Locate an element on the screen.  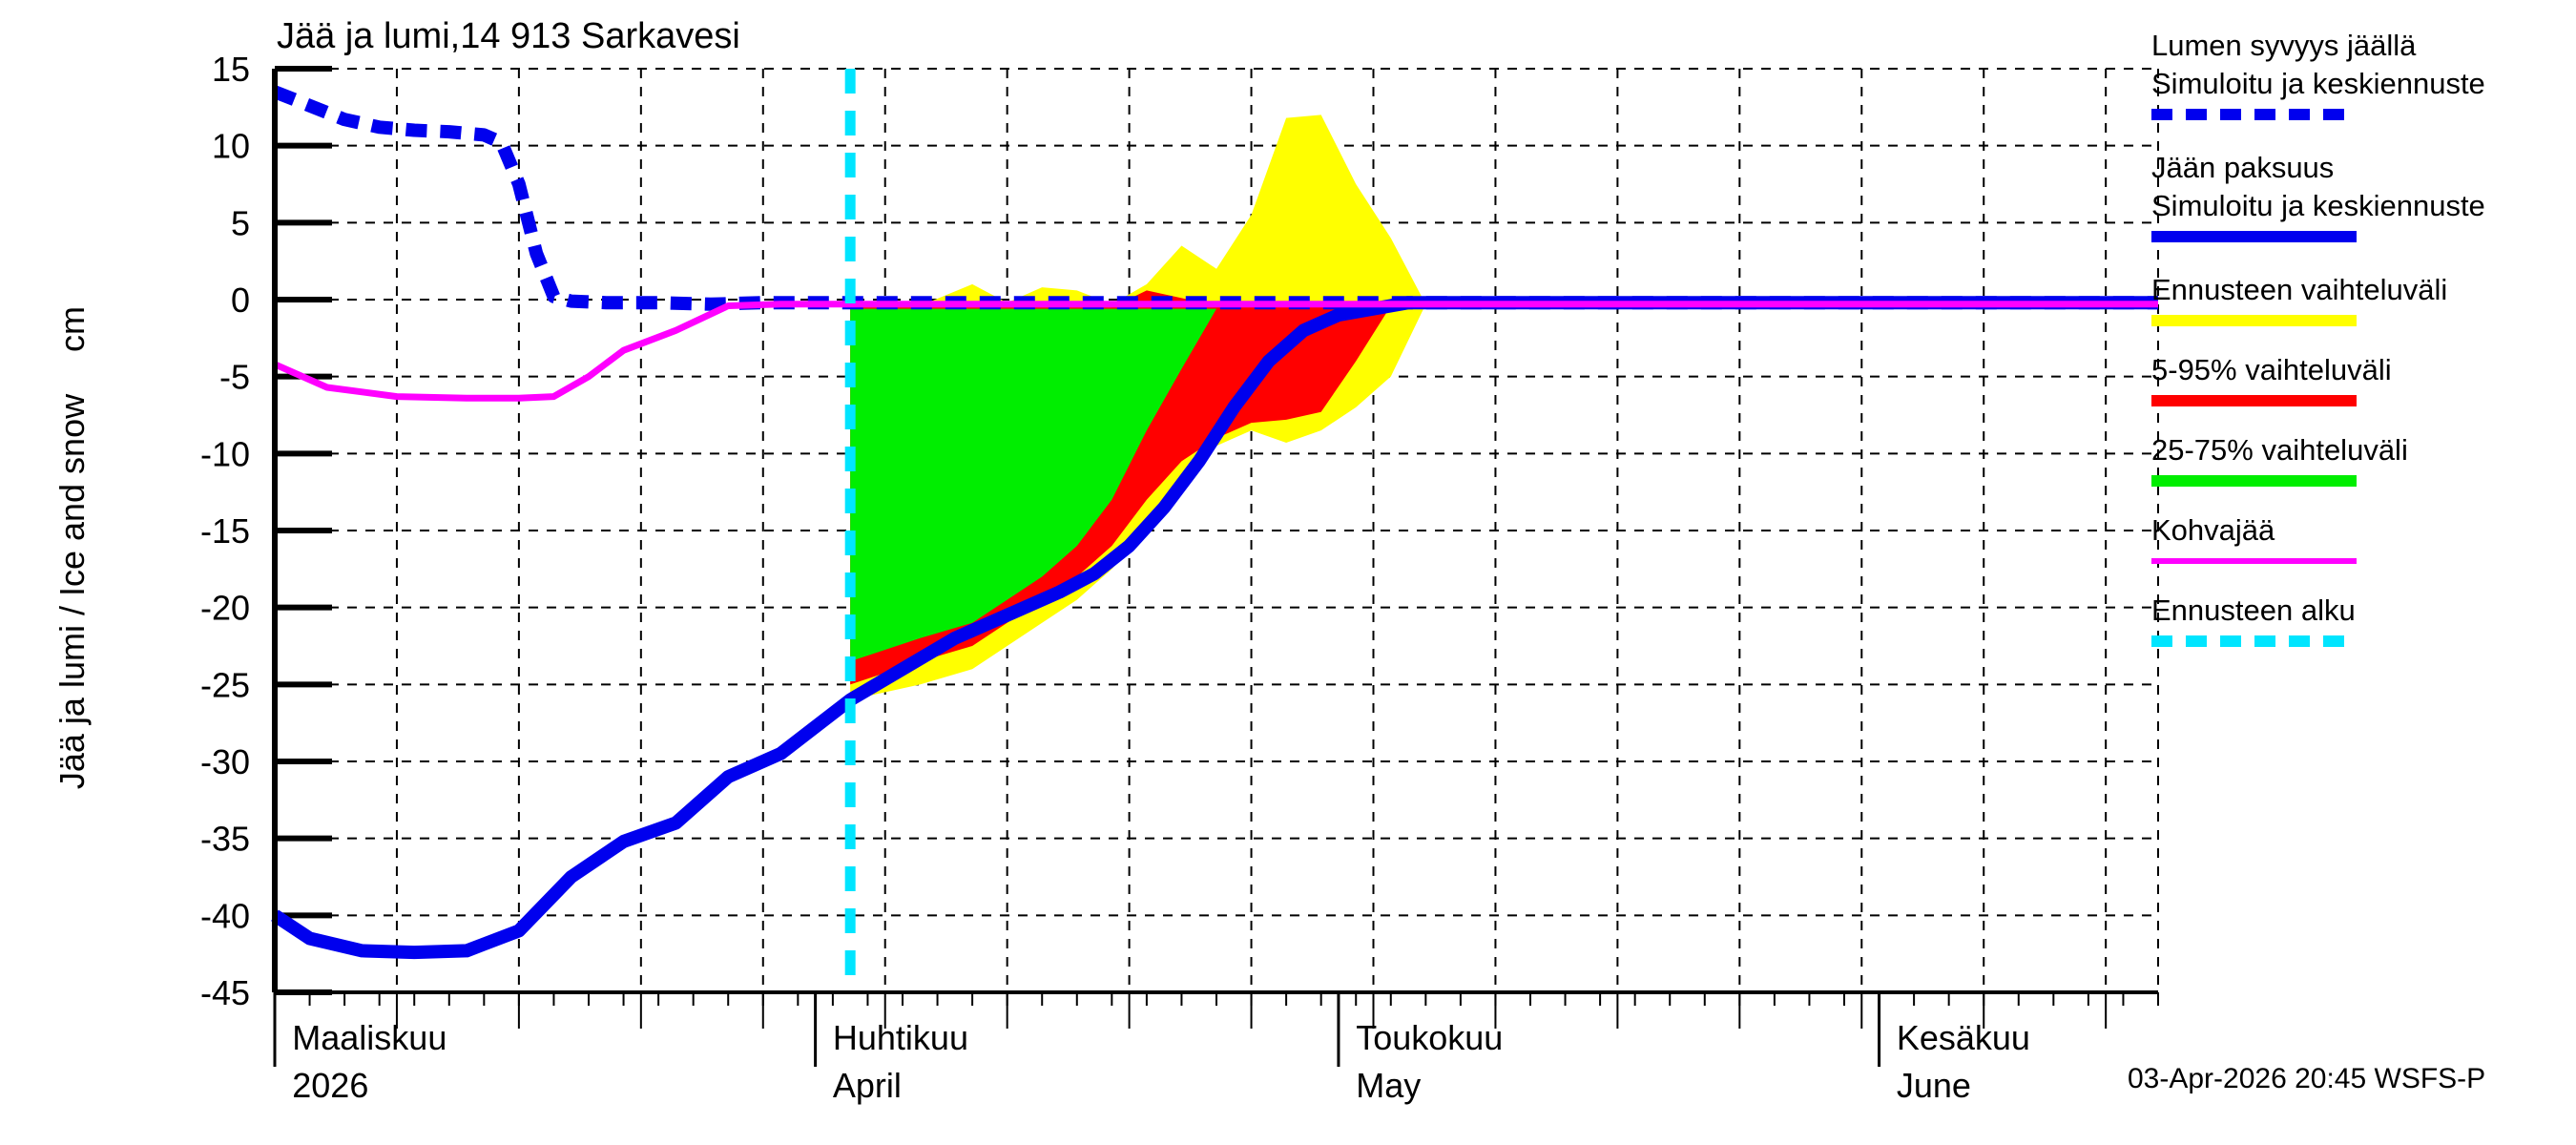
y-tick-label: -45 is located at coordinates (225, 992).